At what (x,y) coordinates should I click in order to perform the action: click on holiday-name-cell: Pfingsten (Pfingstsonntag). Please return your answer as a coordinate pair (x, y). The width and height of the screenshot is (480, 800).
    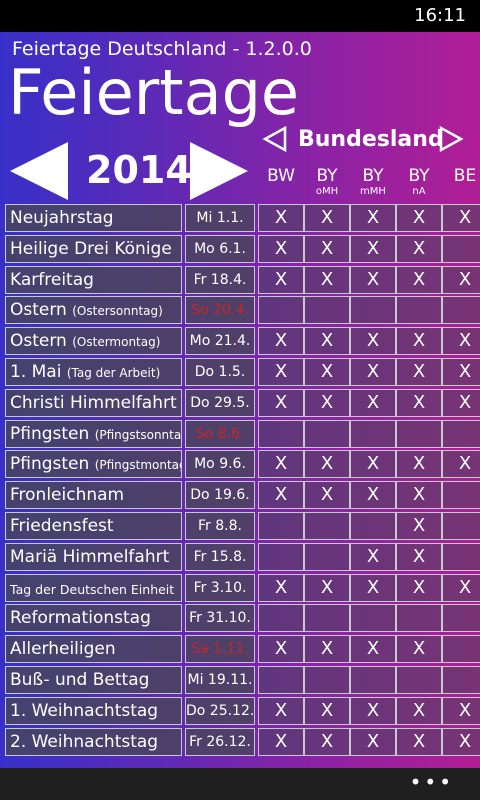
    Looking at the image, I should click on (93, 433).